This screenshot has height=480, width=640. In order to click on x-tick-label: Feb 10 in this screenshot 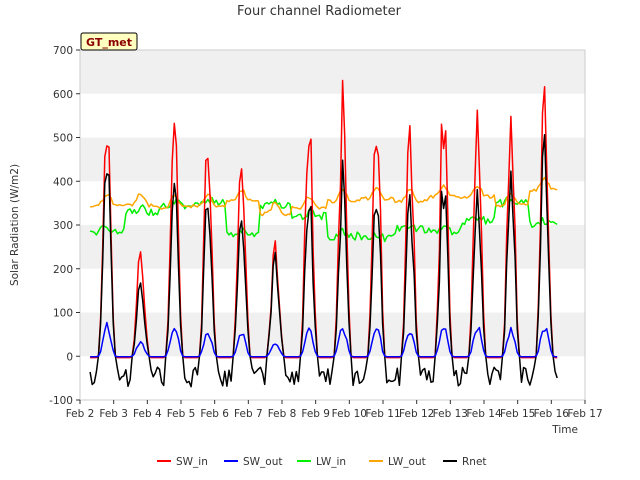, I will do `click(349, 414)`.